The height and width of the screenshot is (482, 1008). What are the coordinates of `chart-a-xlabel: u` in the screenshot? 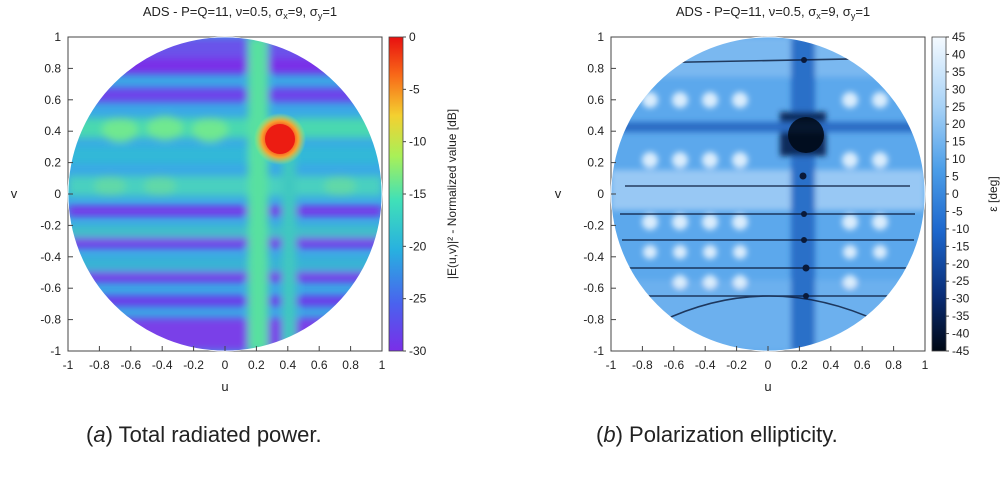 It's located at (224, 386).